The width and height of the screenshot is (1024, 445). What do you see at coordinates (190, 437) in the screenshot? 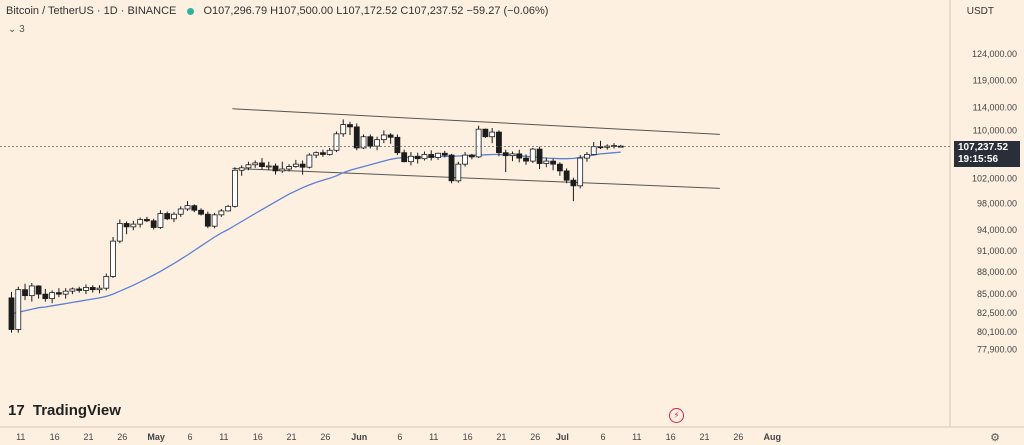
I see `x-tick-label: 6` at bounding box center [190, 437].